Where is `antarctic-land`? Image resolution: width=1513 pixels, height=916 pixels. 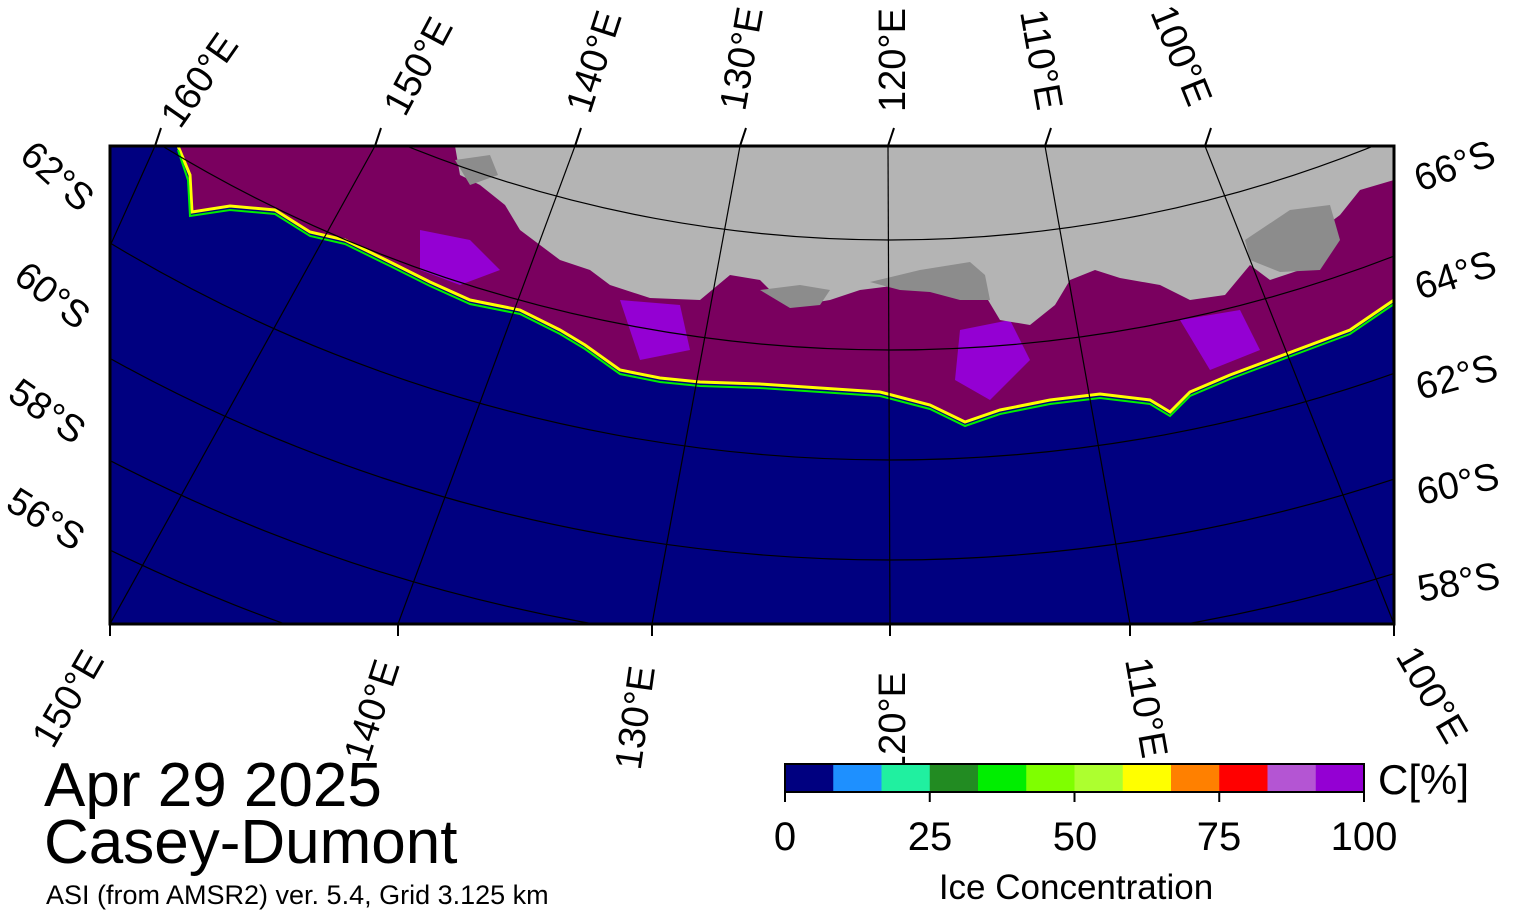
antarctic-land is located at coordinates (924, 235).